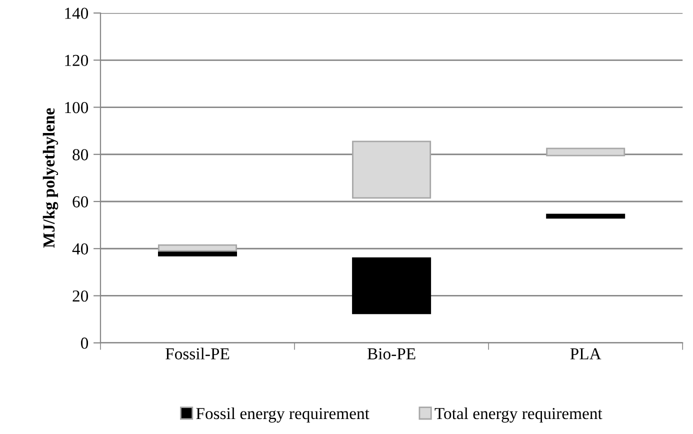 This screenshot has height=434, width=693. Describe the element at coordinates (76, 13) in the screenshot. I see `y-tick-label: 140` at that location.